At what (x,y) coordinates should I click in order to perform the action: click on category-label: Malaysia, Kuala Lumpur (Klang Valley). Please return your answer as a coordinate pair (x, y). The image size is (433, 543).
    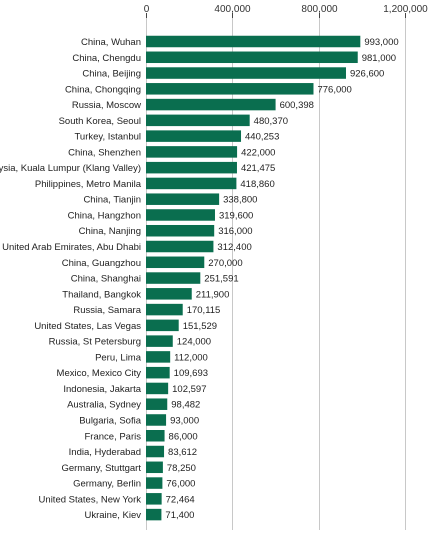
    Looking at the image, I should click on (70, 168).